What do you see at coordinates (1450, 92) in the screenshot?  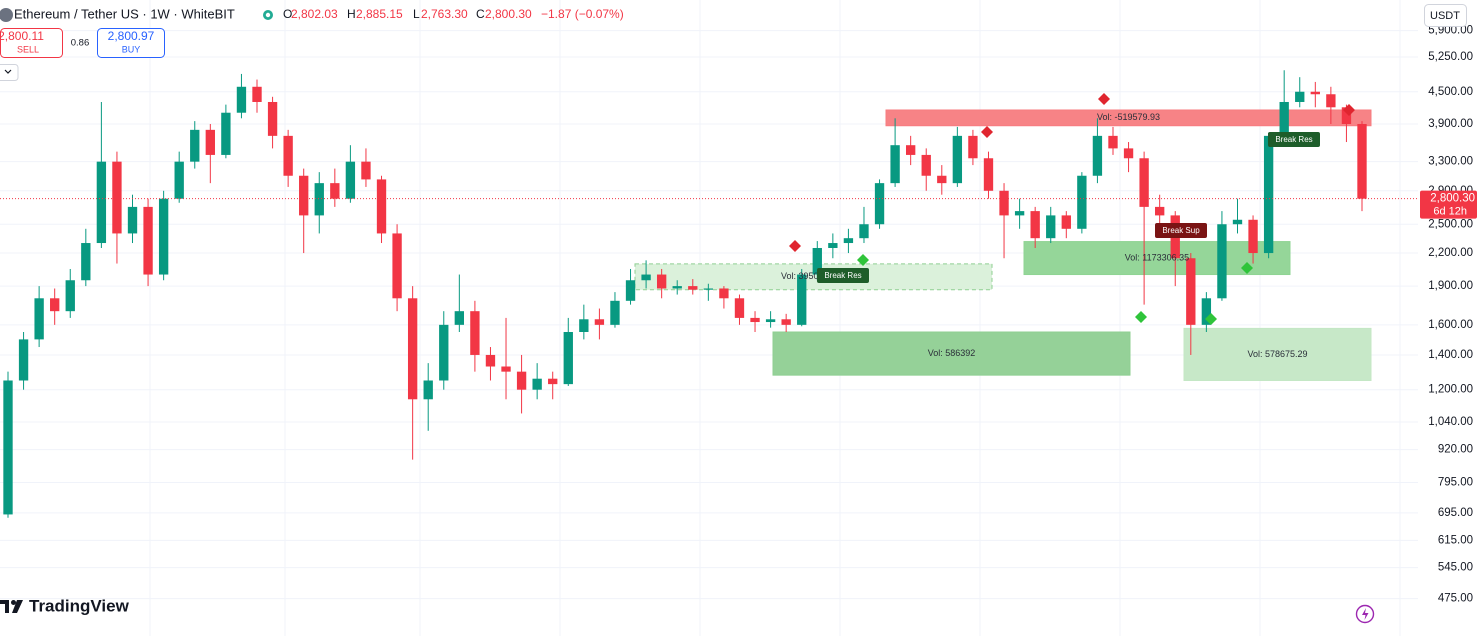 I see `y-tick-label: 4,500.00` at bounding box center [1450, 92].